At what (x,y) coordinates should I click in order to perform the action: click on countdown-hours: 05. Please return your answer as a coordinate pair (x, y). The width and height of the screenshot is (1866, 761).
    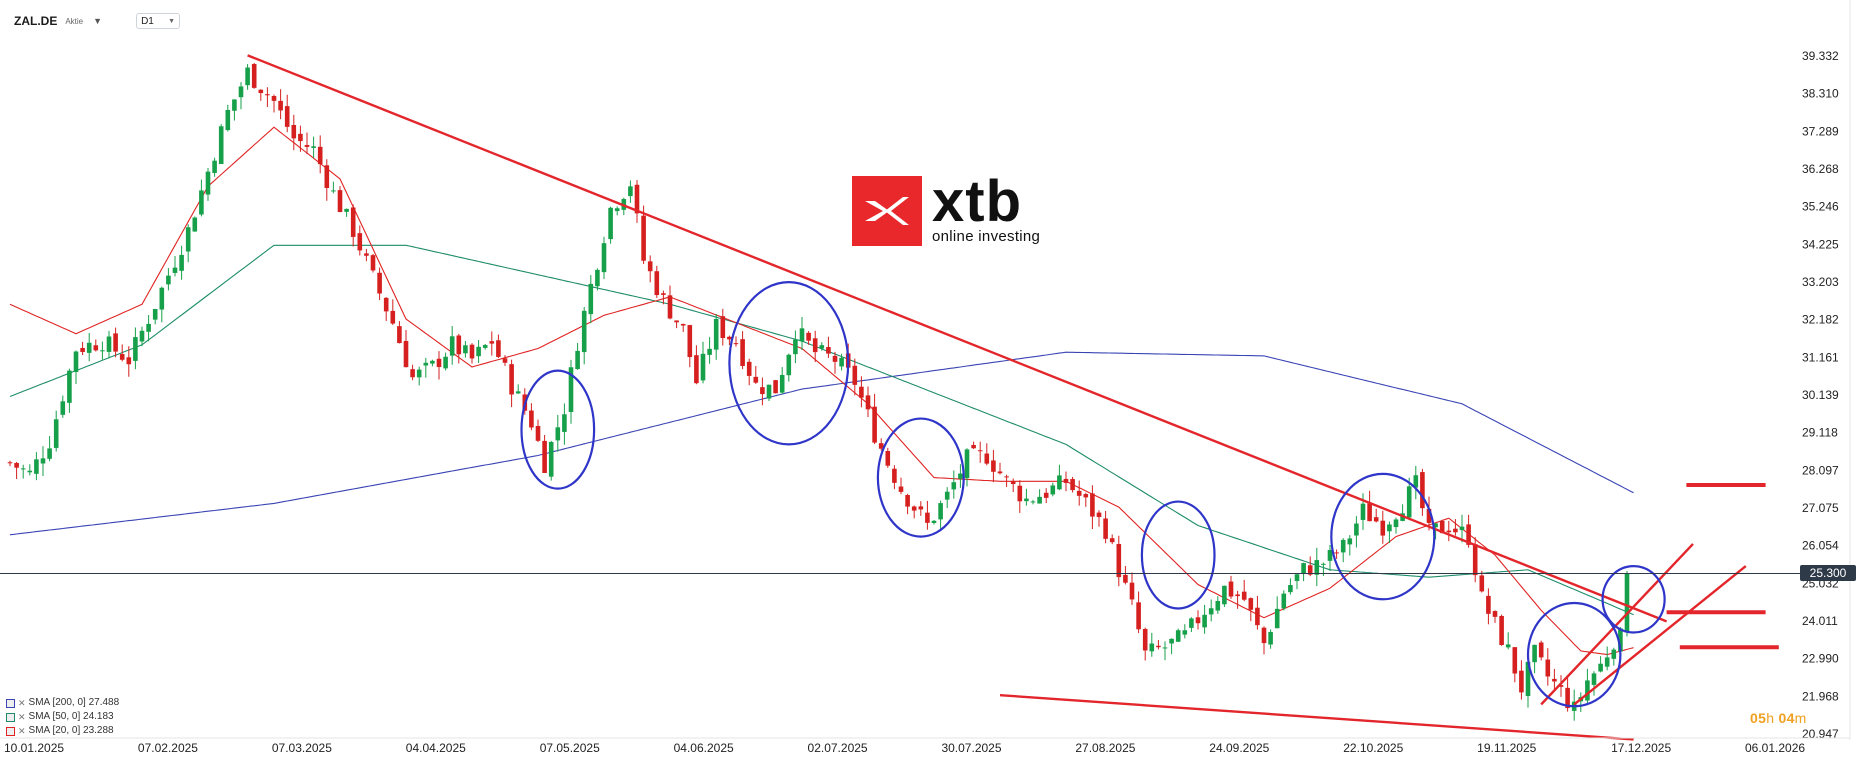
    Looking at the image, I should click on (1758, 718).